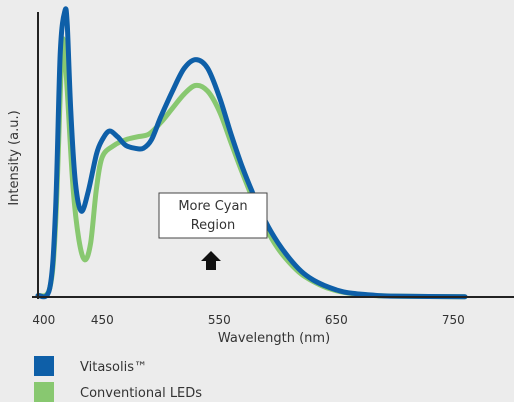 The height and width of the screenshot is (402, 514). Describe the element at coordinates (219, 320) in the screenshot. I see `x-tick-label: 550` at that location.